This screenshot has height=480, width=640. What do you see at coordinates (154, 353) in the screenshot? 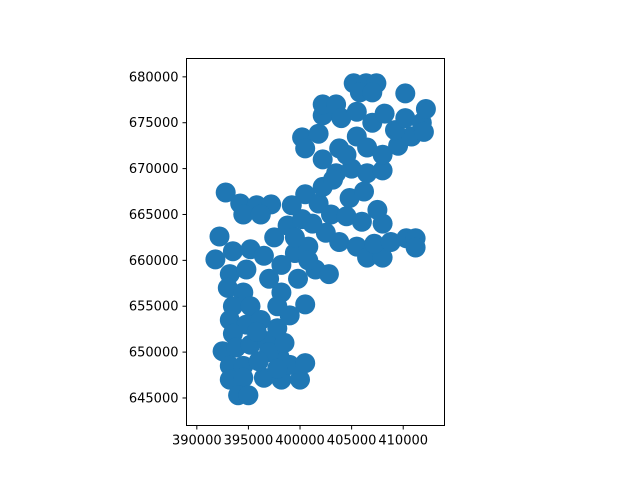
I see `y-tick-label: 650000` at bounding box center [154, 353].